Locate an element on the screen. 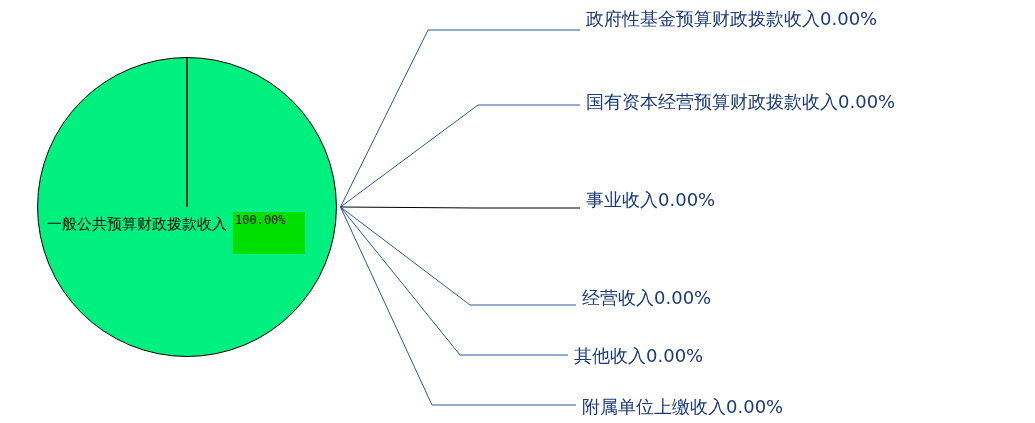 Image resolution: width=1035 pixels, height=423 pixels. category-label: 其他收入0.00% is located at coordinates (639, 355).